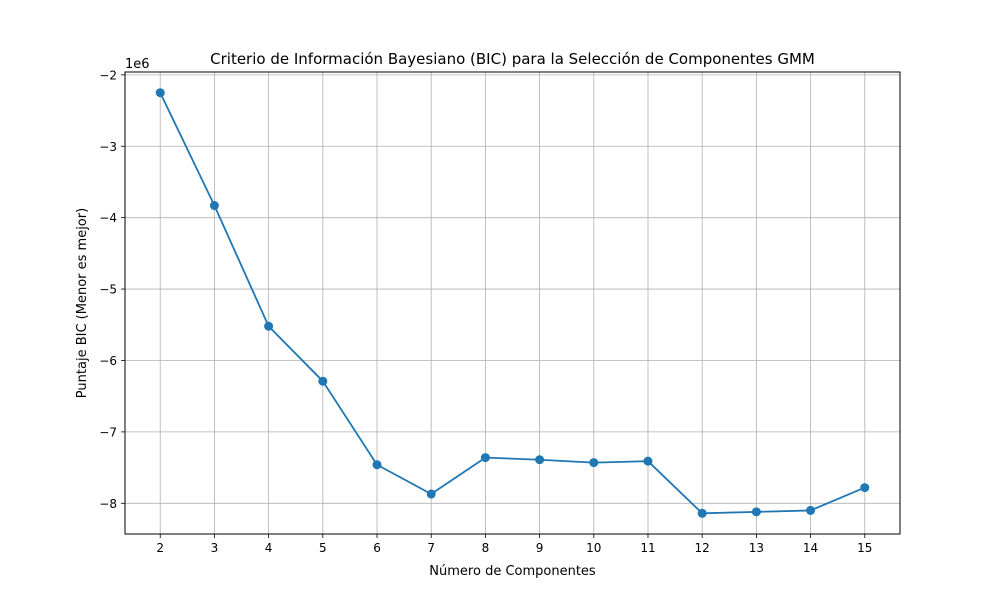 This screenshot has height=604, width=1000. What do you see at coordinates (593, 548) in the screenshot?
I see `x-tick-label: 10` at bounding box center [593, 548].